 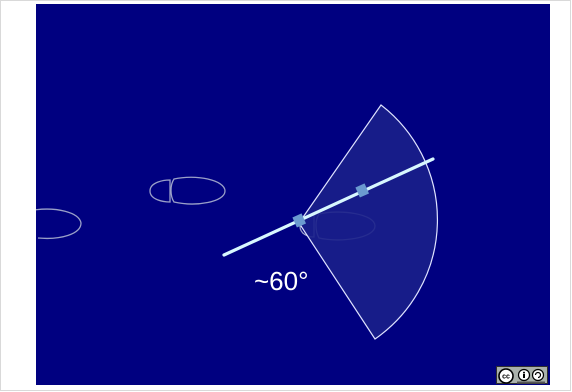 What do you see at coordinates (328, 207) in the screenshot?
I see `ray-line` at bounding box center [328, 207].